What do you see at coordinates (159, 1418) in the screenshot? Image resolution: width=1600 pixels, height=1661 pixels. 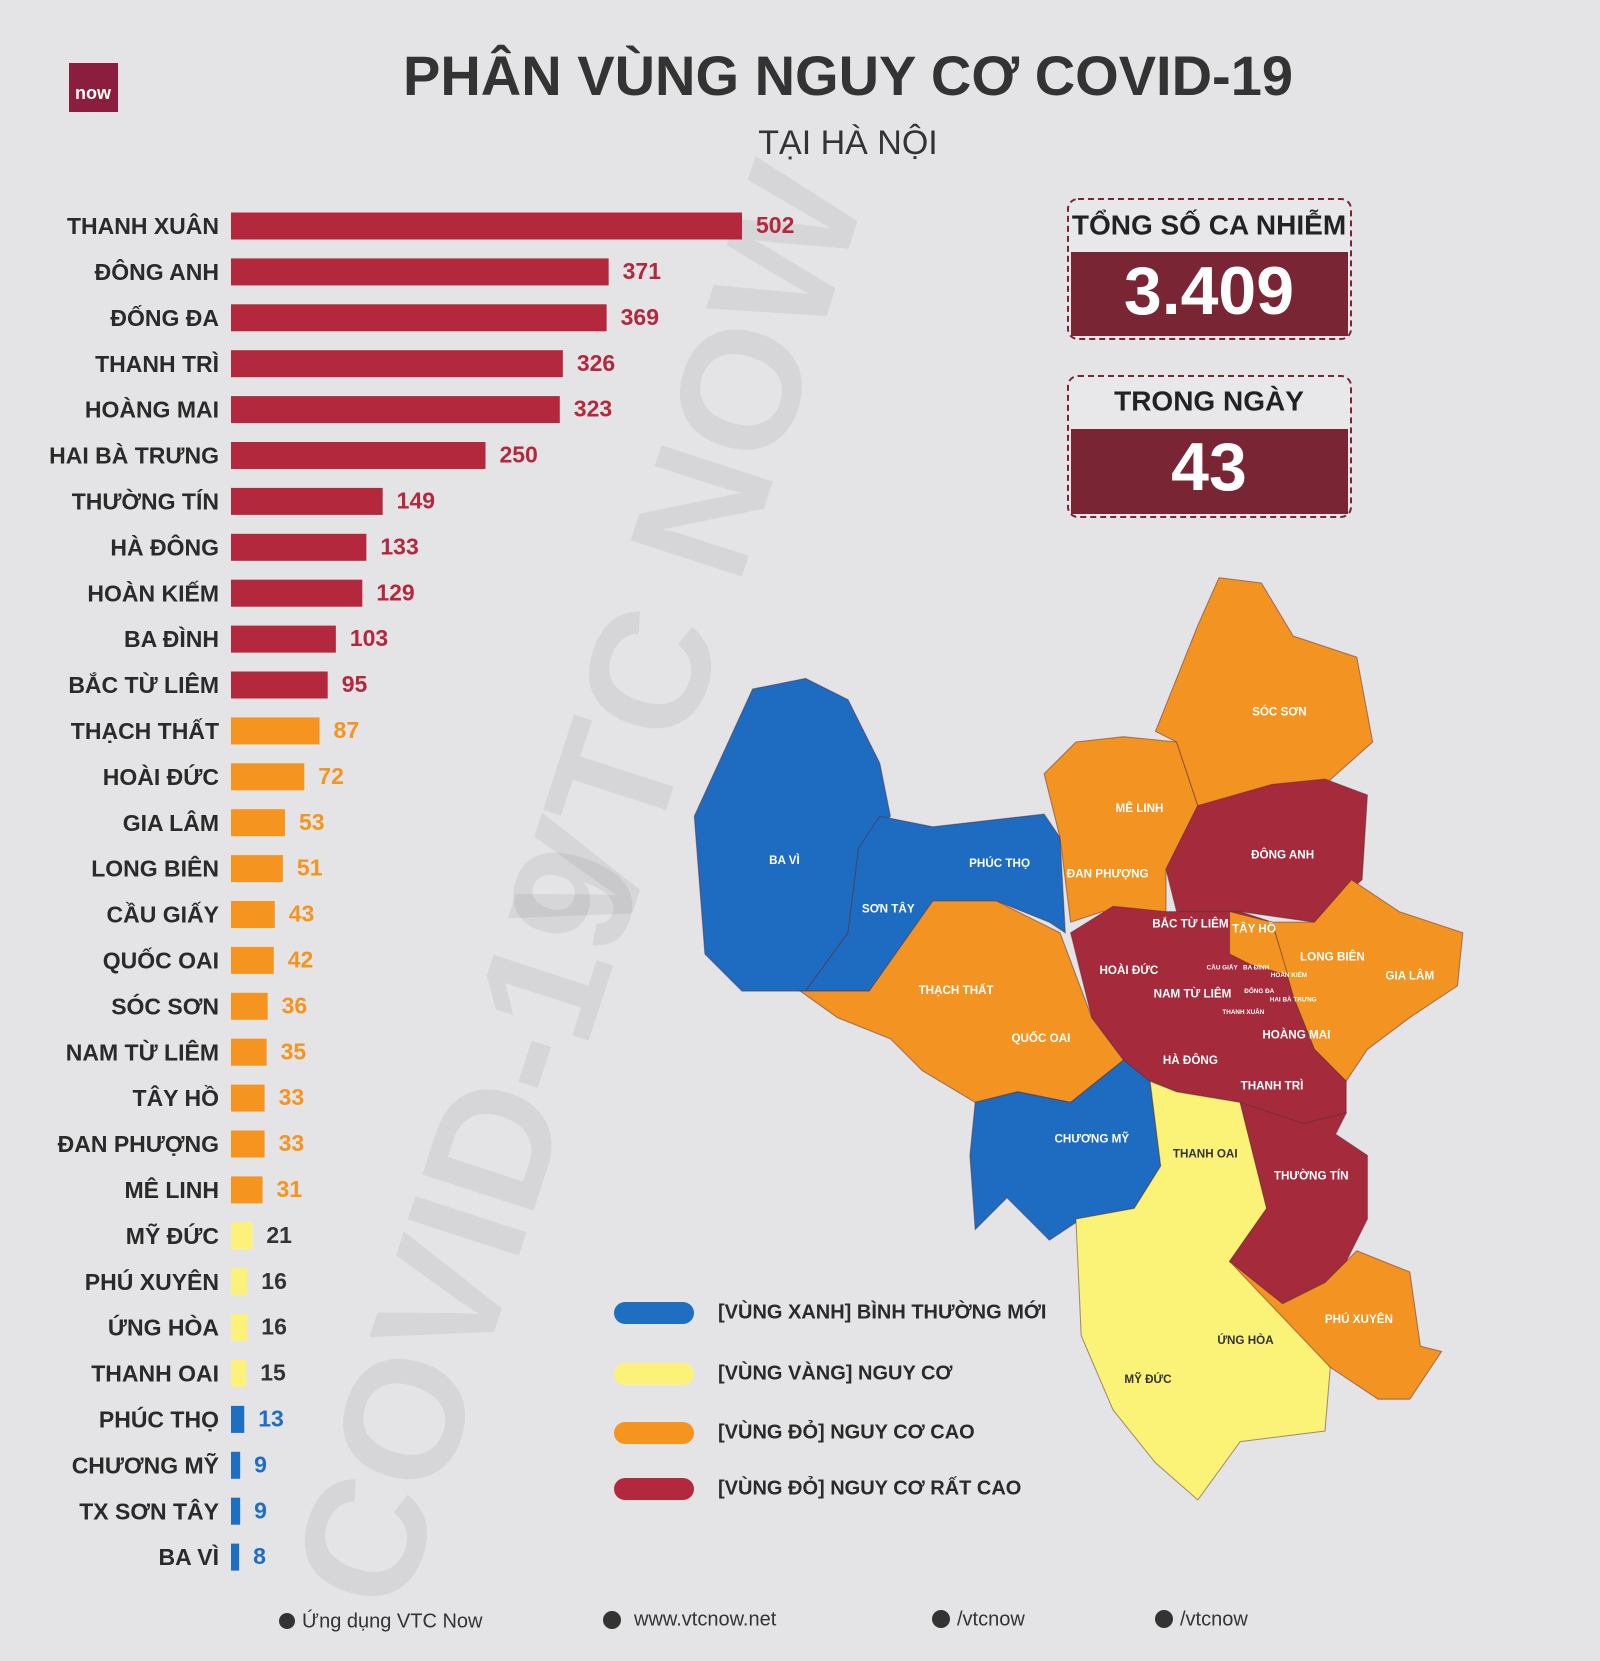 I see `category-label: PHÚC THỌ` at bounding box center [159, 1418].